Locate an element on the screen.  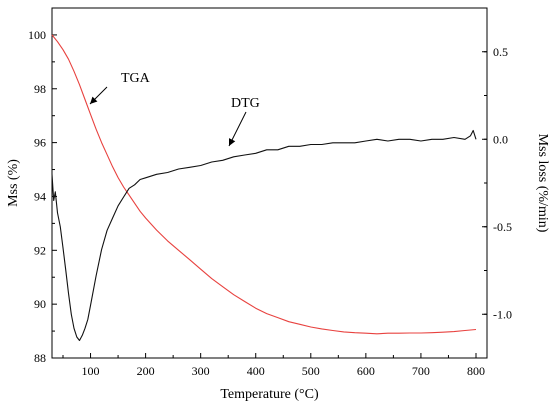
left-y-axis-ticks: 88 90 92 94 96 98 100 is located at coordinates (42, 186).